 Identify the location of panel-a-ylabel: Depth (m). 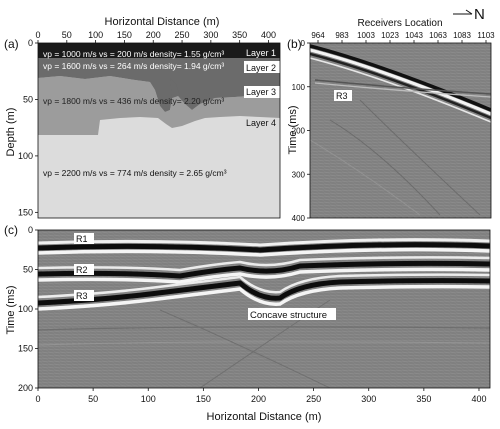
(11, 132).